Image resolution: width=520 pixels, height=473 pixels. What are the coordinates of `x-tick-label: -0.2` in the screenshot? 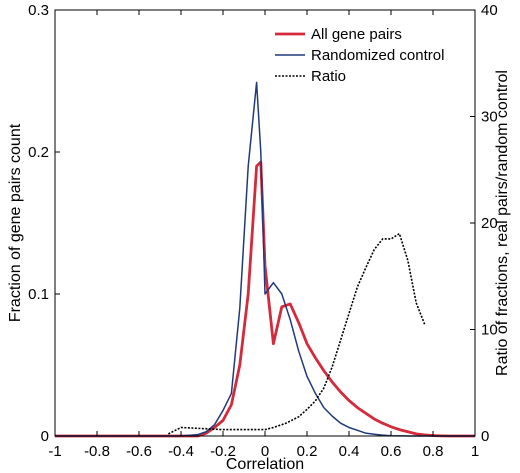 It's located at (223, 451).